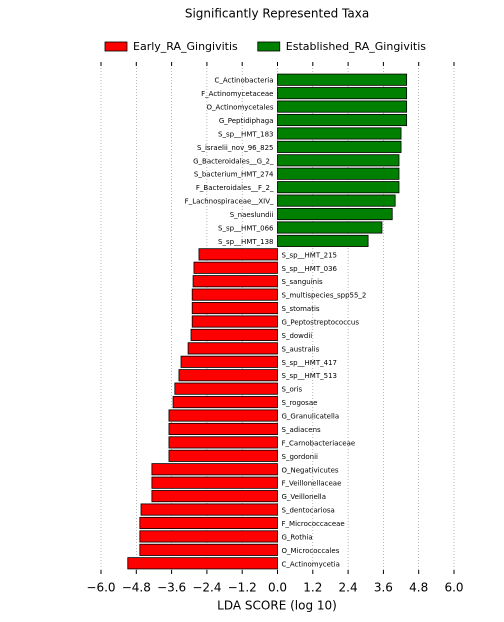 The width and height of the screenshot is (504, 622). What do you see at coordinates (297, 537) in the screenshot?
I see `bar-label: G_Rothia` at bounding box center [297, 537].